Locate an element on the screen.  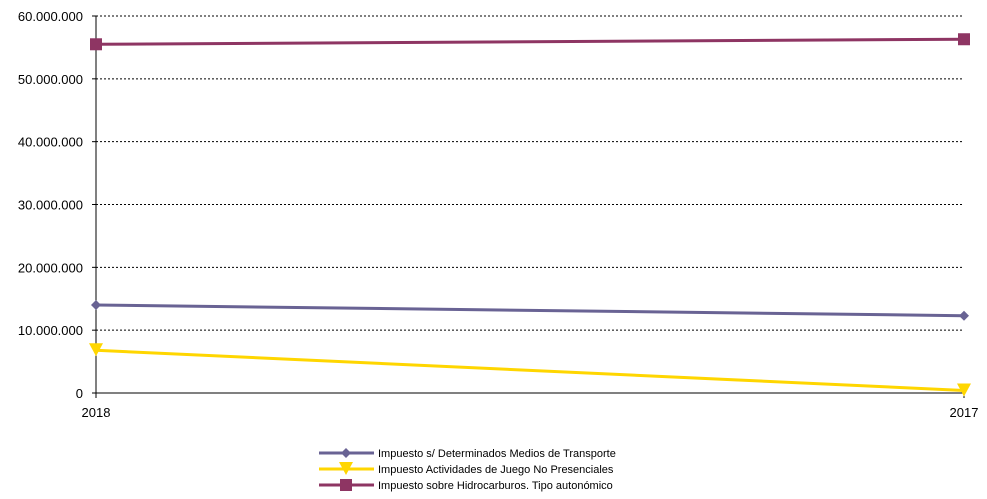
y-tick-label: 20.000.000 is located at coordinates (50, 267).